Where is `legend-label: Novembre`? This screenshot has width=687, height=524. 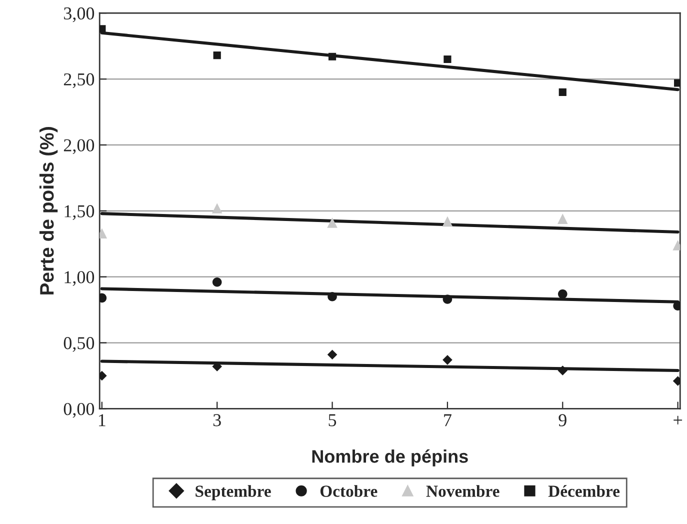 legend-label: Novembre is located at coordinates (463, 491).